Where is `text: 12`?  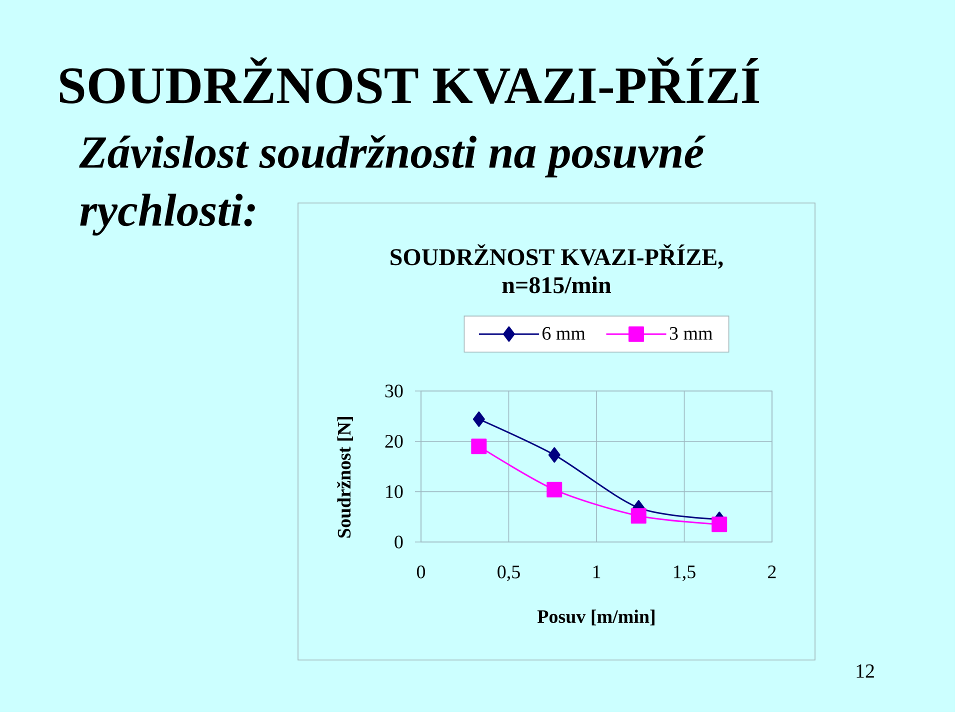 text: 12 is located at coordinates (865, 671).